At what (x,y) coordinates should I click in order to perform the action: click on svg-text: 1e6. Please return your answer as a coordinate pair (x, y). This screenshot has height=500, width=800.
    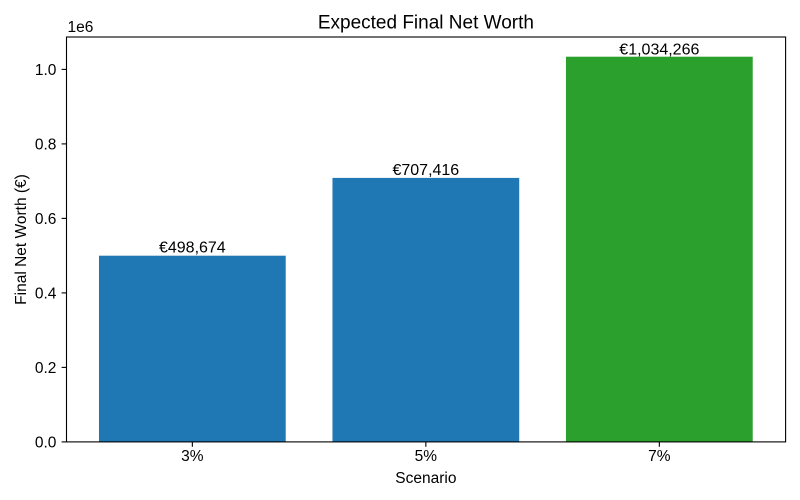
    Looking at the image, I should click on (81, 27).